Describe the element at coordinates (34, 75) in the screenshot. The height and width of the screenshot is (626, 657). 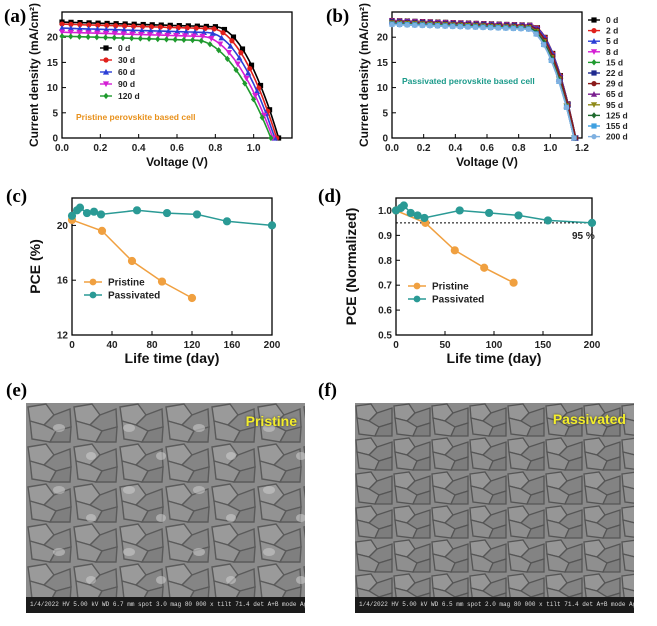
I see `y-axis-label: Current density (mA/cm²)` at that location.